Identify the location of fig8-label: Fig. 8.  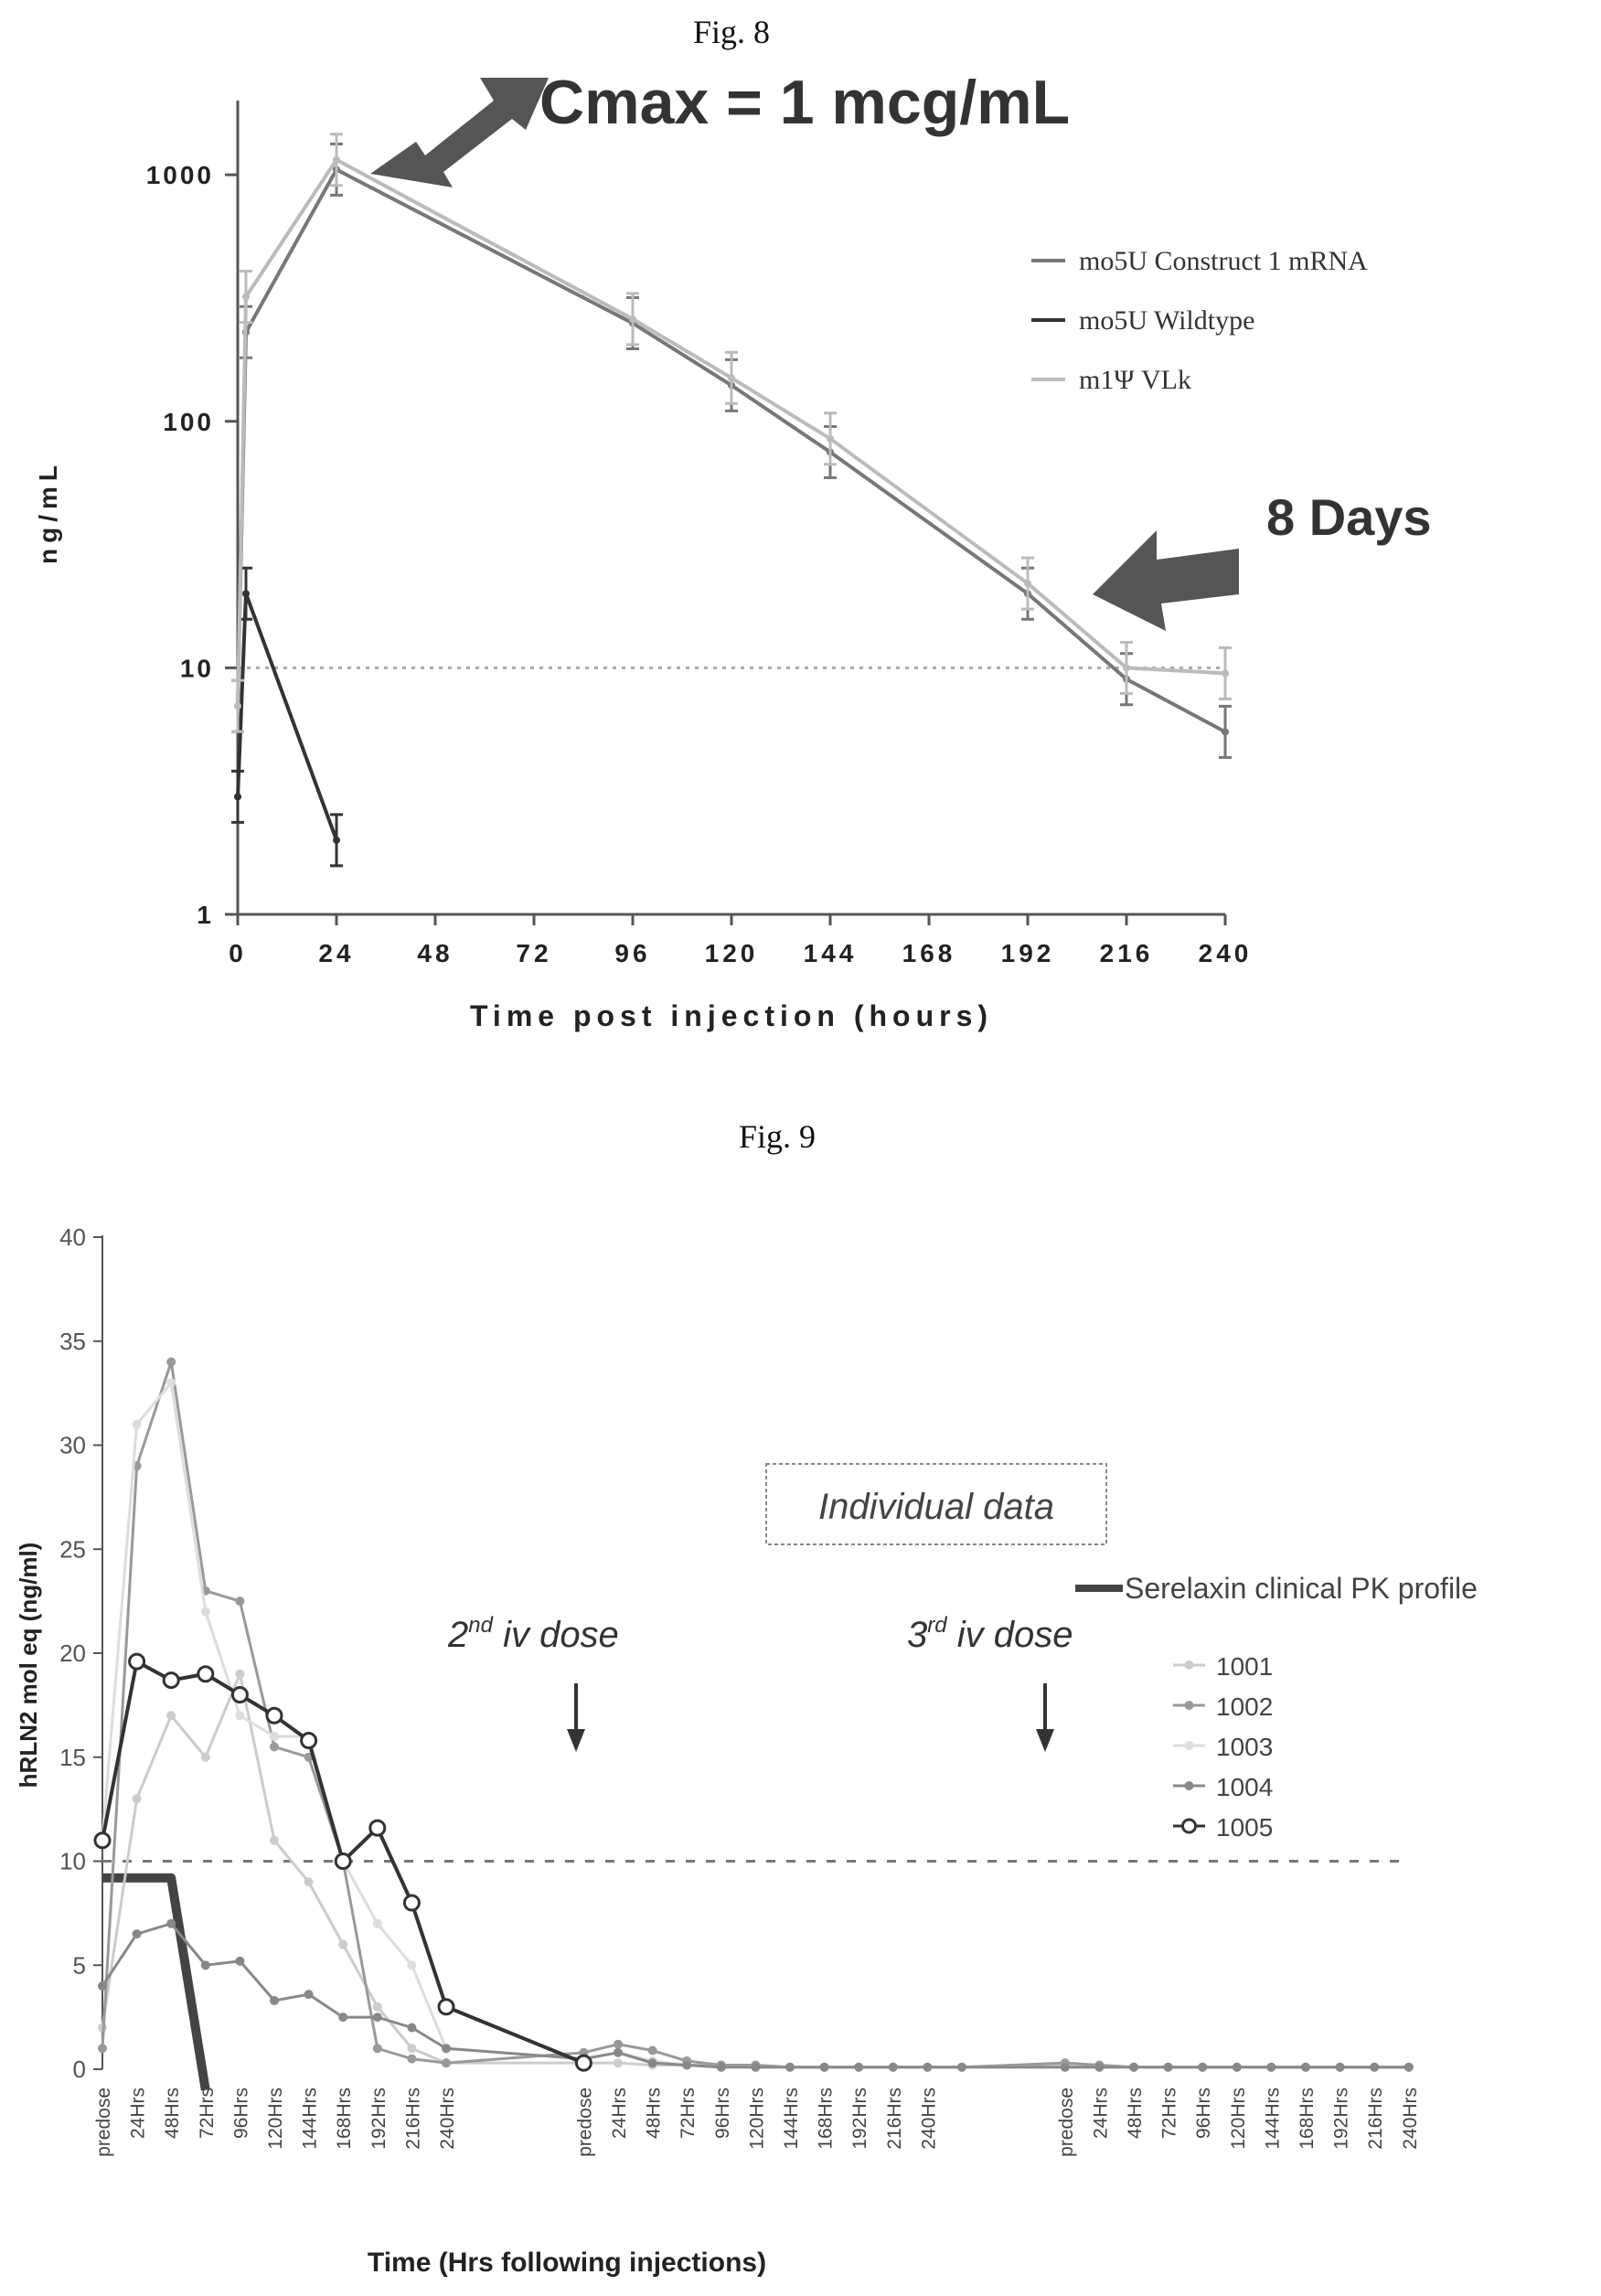
(732, 32).